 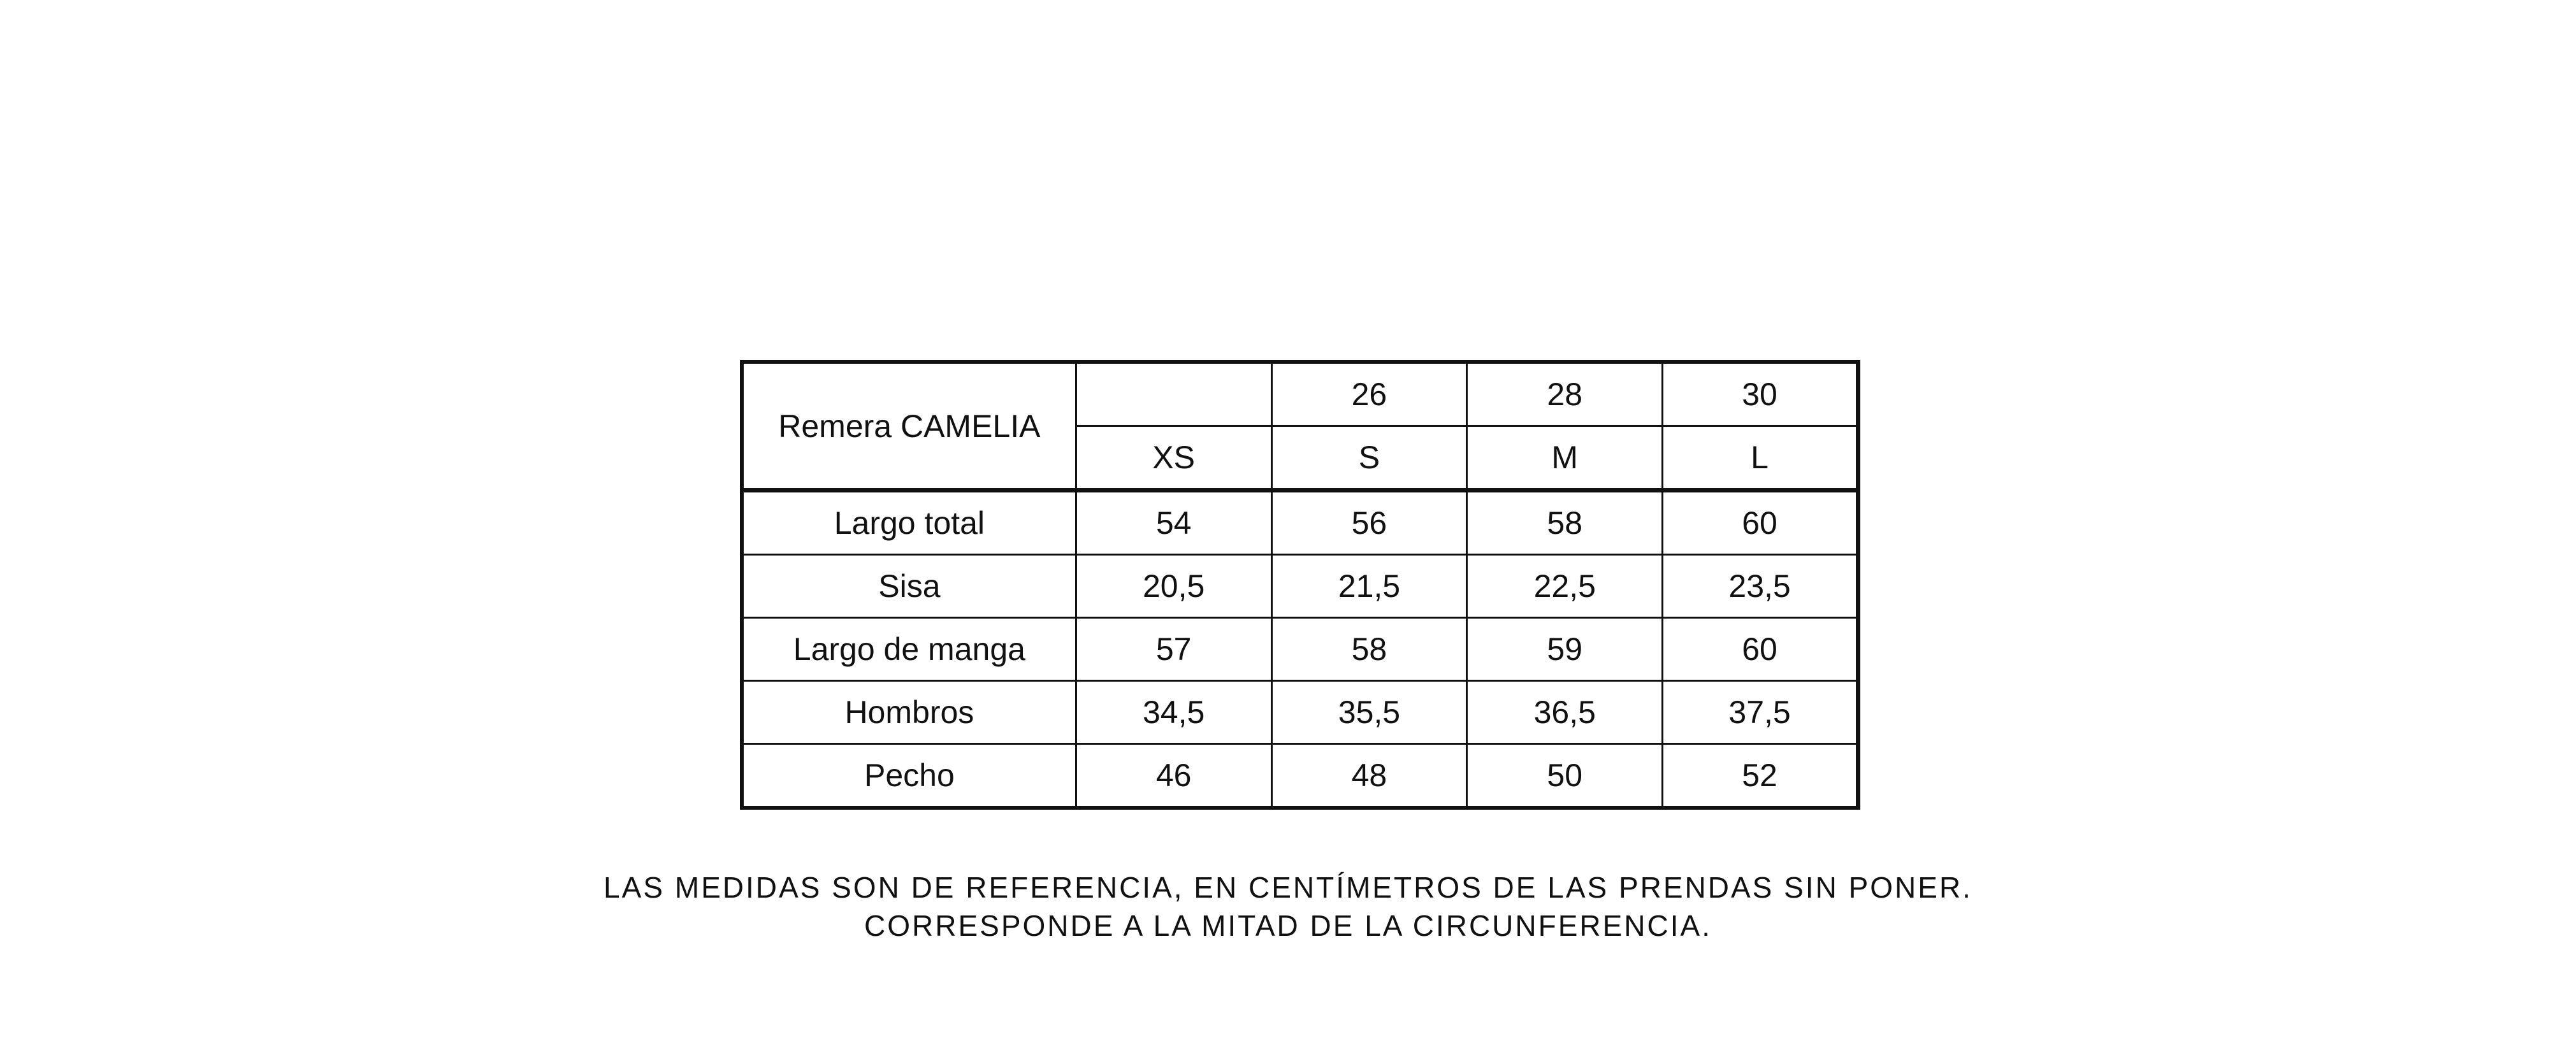 I want to click on table-row: Largo de manga 57 58 59 60, so click(x=1300, y=650).